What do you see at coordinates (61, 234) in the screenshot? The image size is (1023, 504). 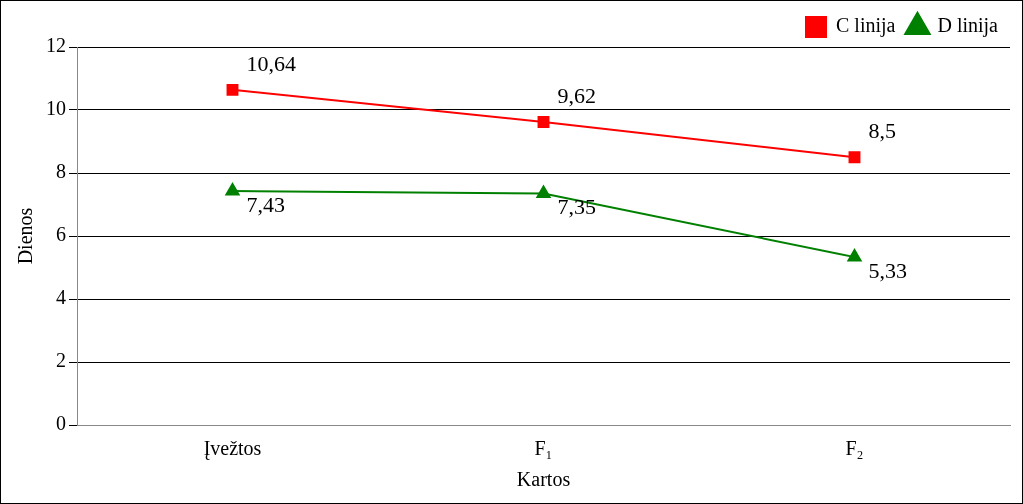 I see `y-tick-label: 6` at bounding box center [61, 234].